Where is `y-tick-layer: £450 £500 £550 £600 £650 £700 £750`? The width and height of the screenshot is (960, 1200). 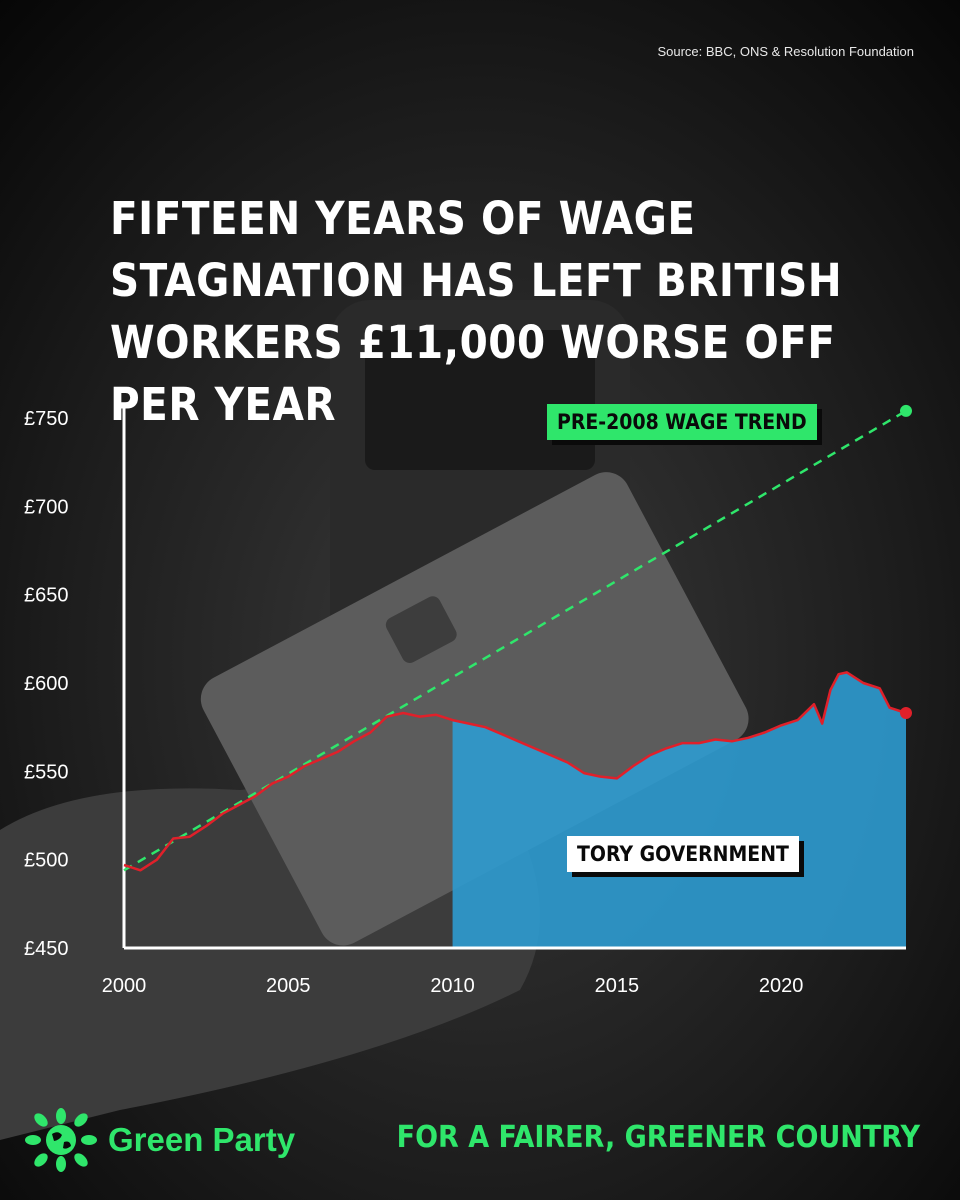
y-tick-layer: £450 £500 £550 £600 £650 £700 £750 is located at coordinates (46, 684).